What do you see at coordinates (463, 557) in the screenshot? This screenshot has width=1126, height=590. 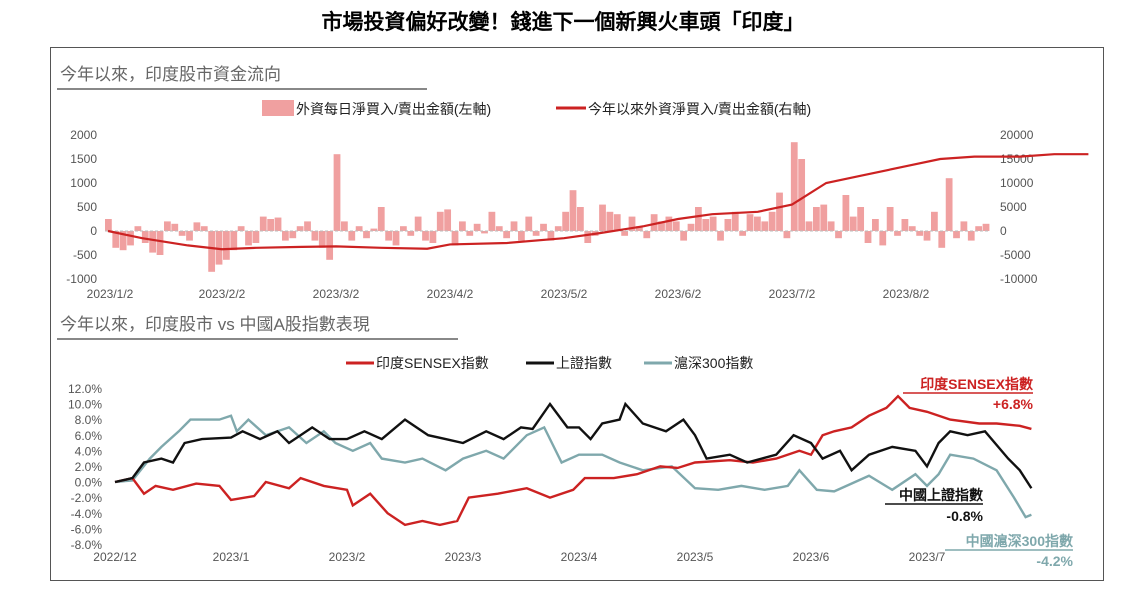 I see `x-tick-label: 2023/3` at bounding box center [463, 557].